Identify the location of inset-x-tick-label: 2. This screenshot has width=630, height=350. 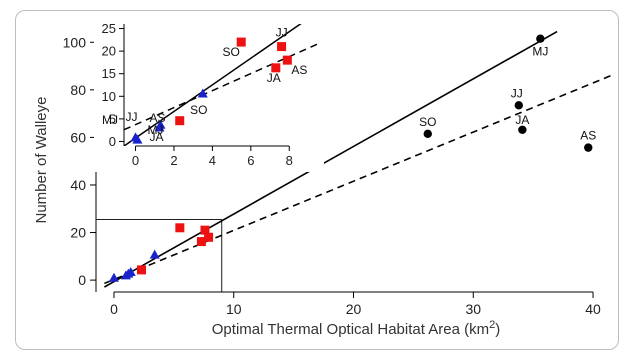
(173, 160).